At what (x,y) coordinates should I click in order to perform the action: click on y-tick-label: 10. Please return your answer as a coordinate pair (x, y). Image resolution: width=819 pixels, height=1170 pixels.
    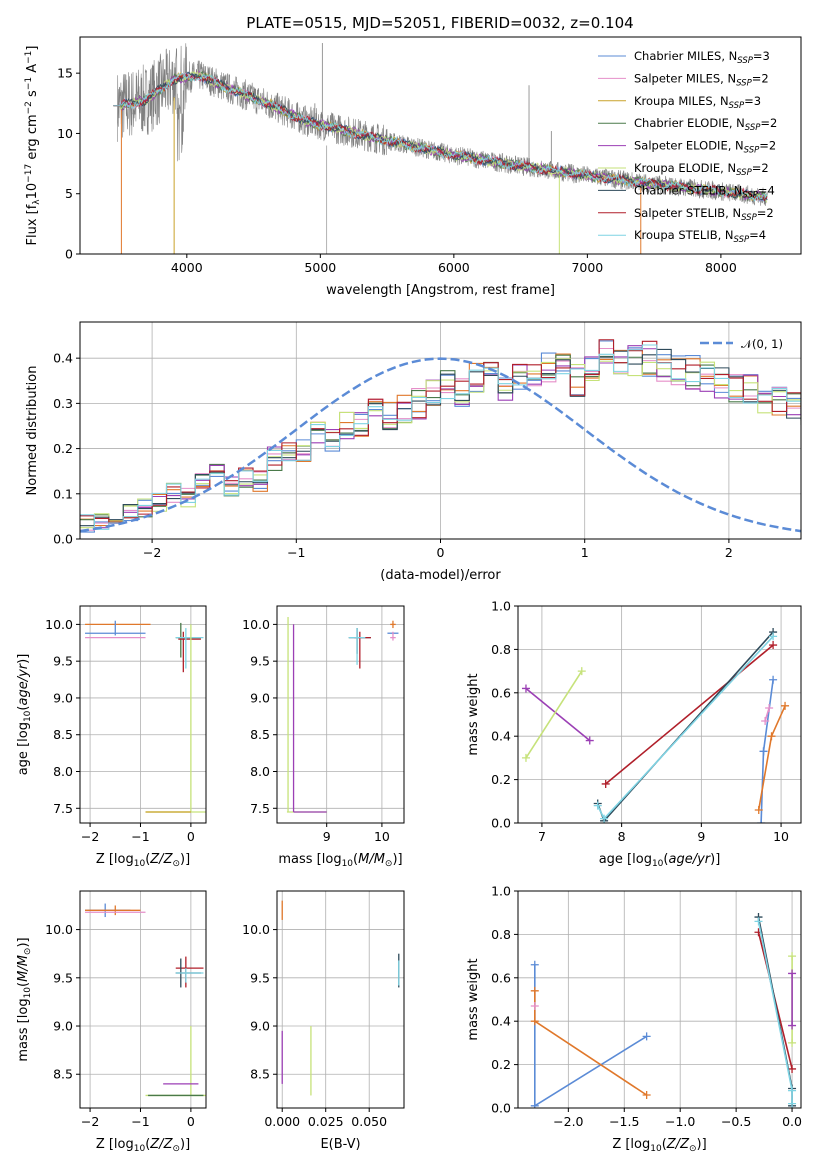
    Looking at the image, I should click on (65, 133).